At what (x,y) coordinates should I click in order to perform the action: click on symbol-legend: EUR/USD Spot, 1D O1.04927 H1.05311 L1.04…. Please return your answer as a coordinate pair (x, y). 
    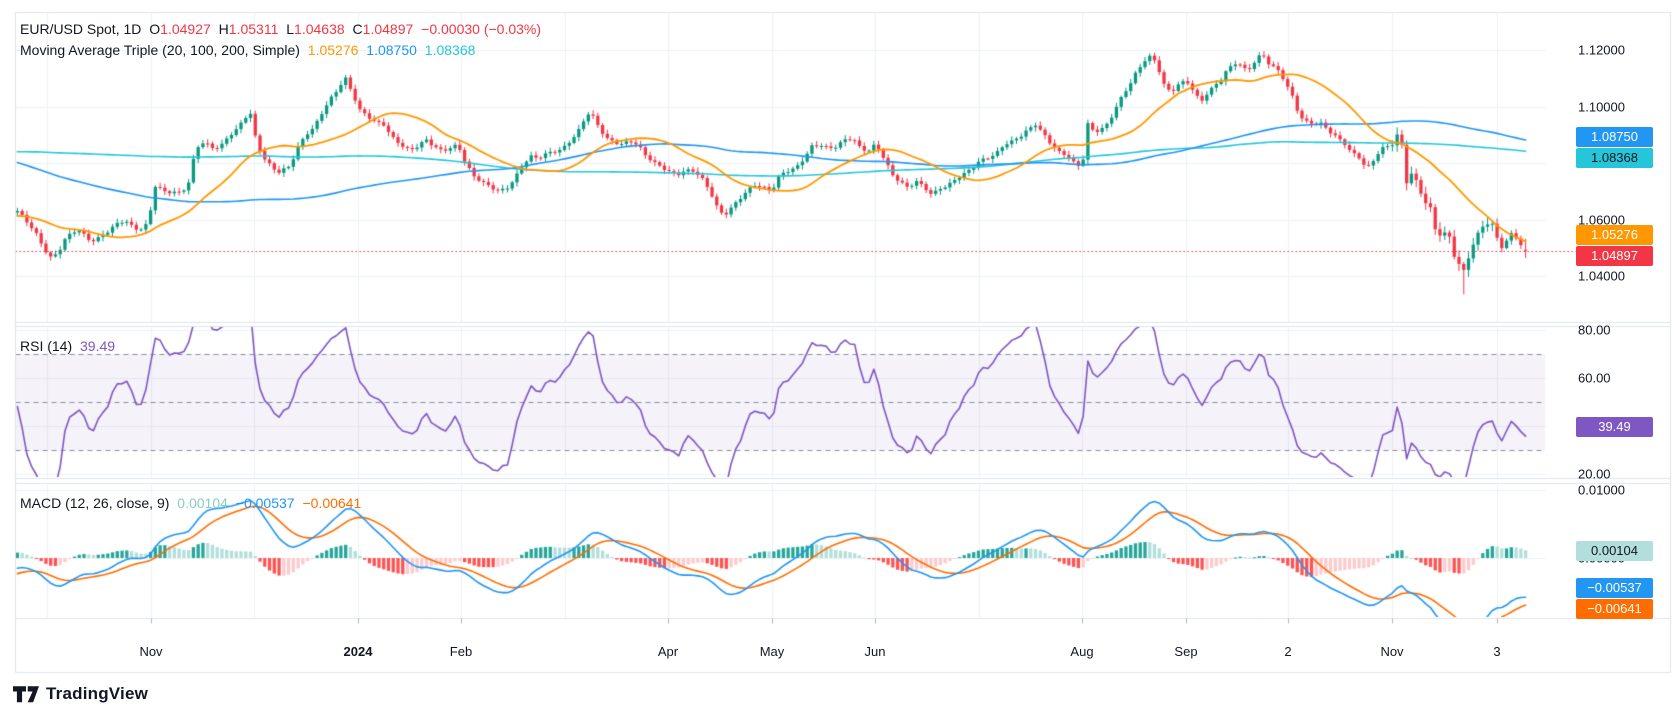
    Looking at the image, I should click on (282, 29).